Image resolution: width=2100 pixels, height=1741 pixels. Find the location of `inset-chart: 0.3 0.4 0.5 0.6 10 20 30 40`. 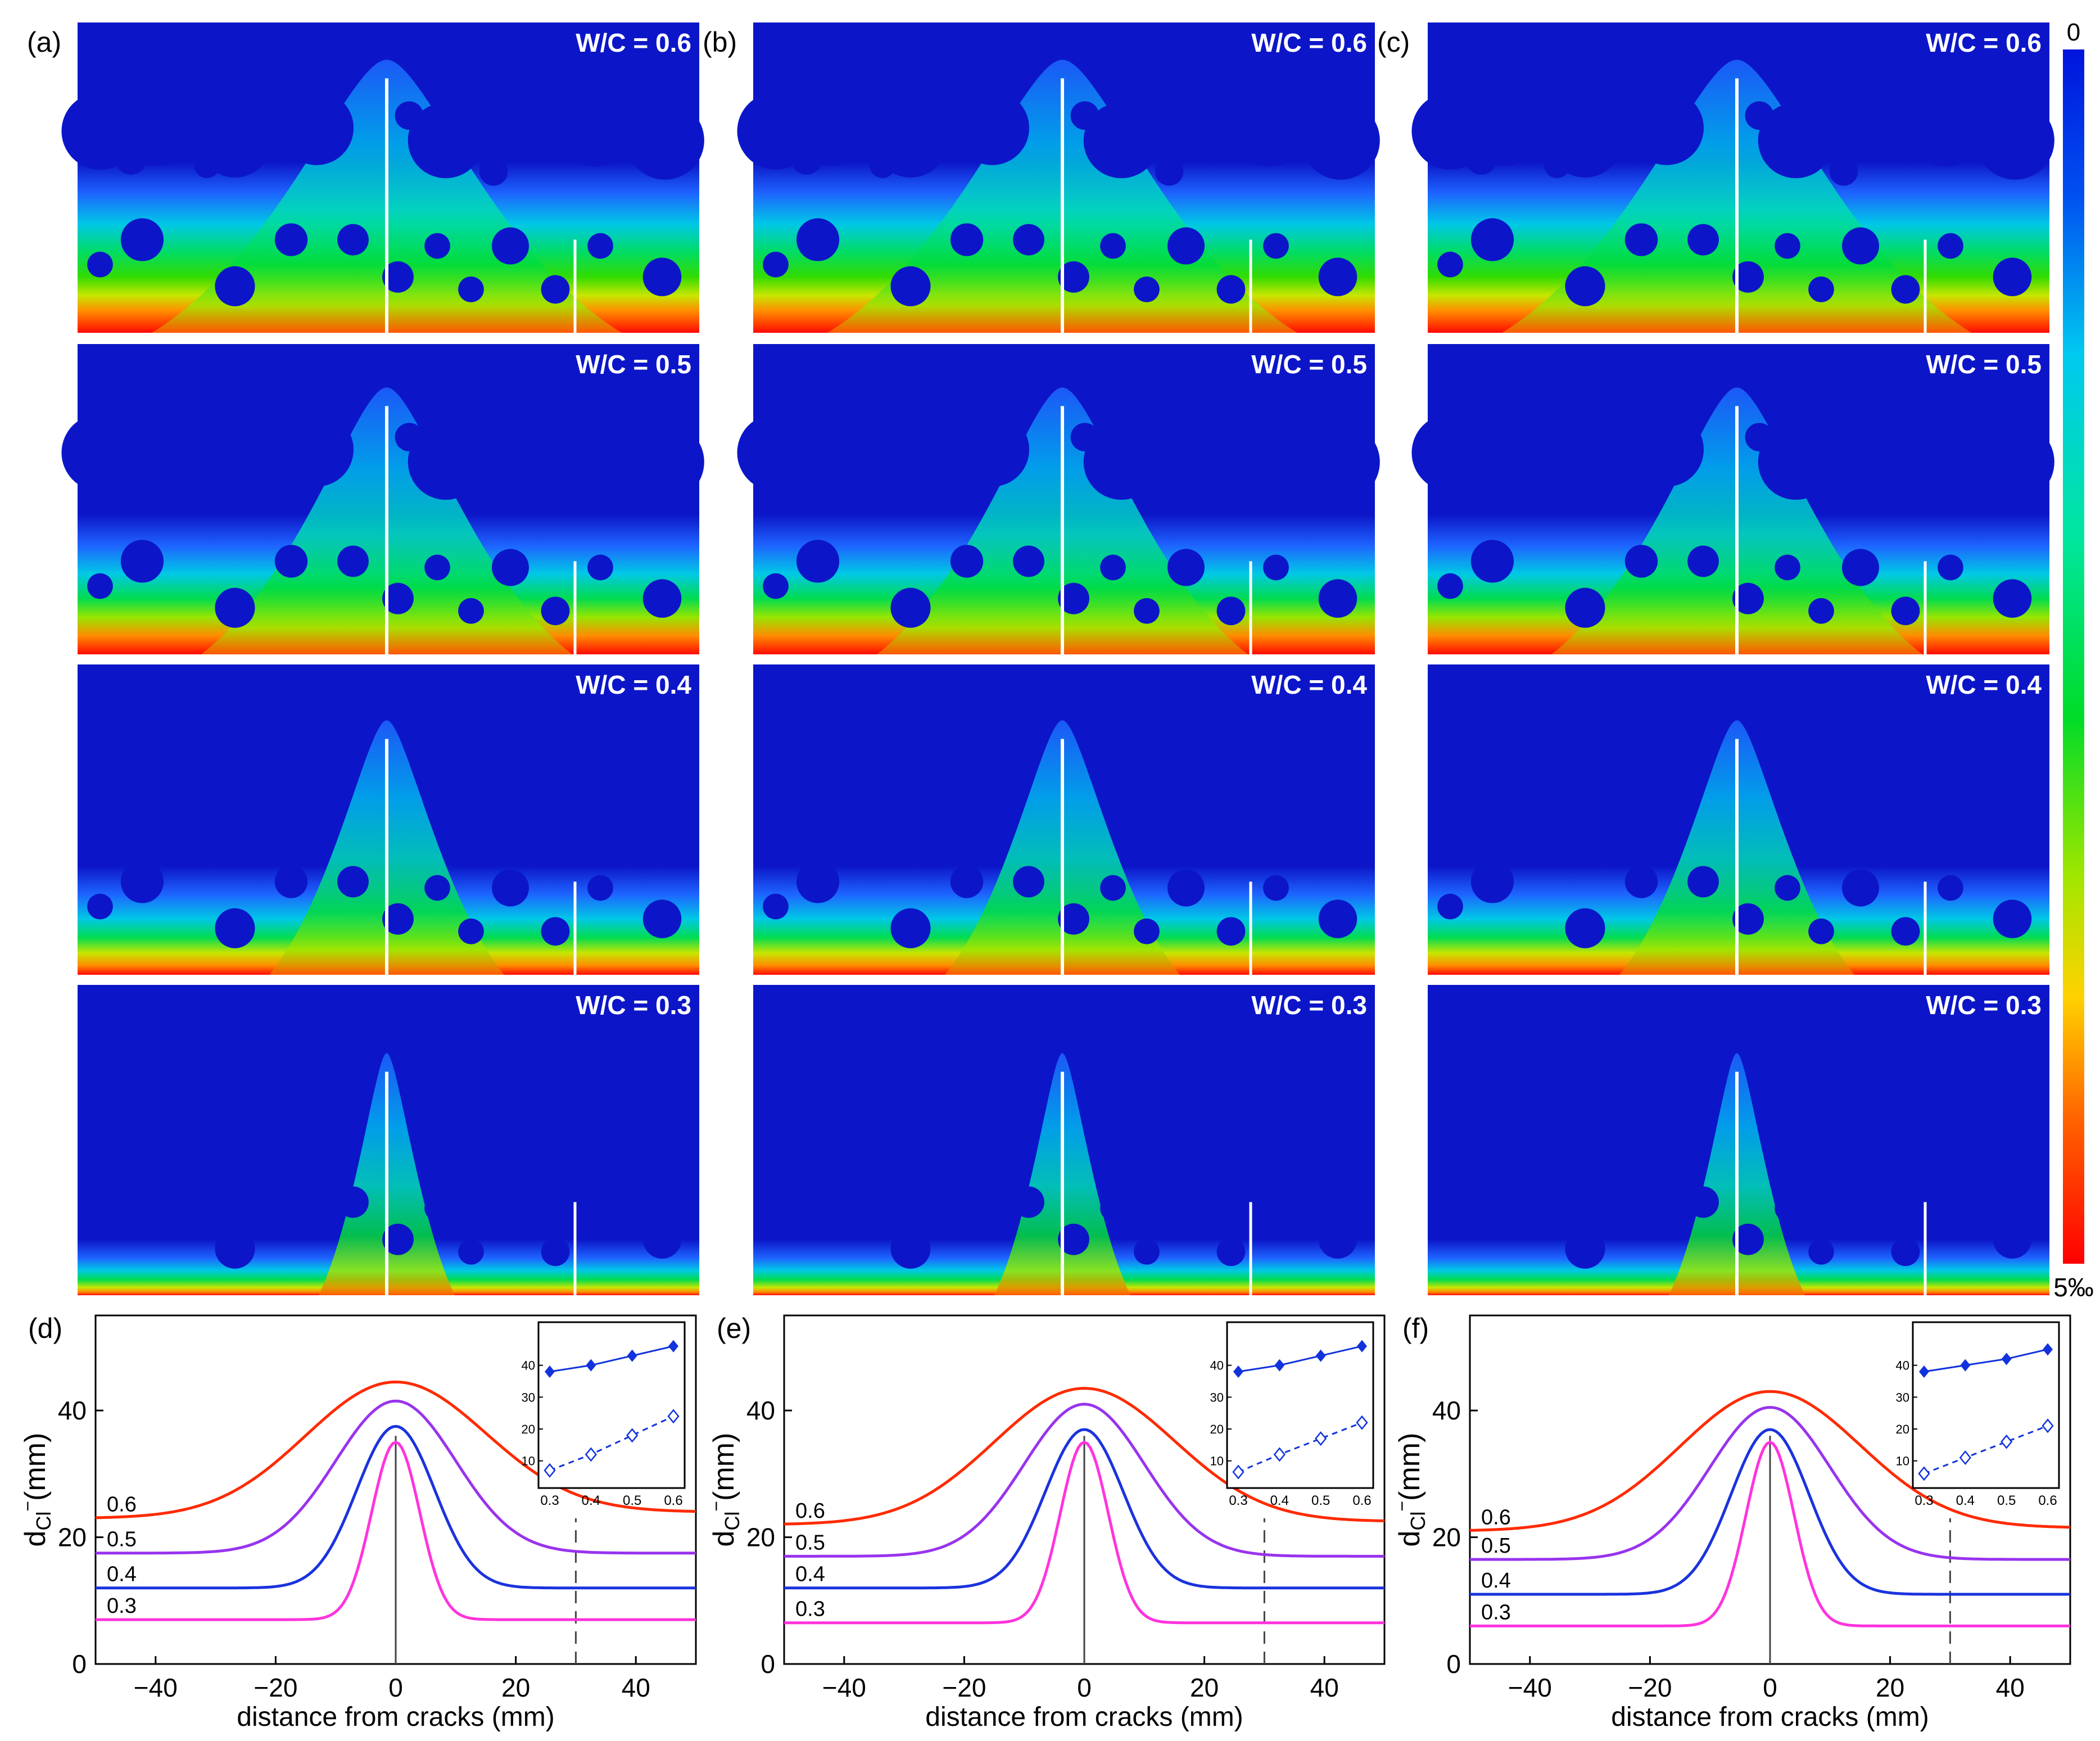

inset-chart: 0.3 0.4 0.5 0.6 10 20 30 40 is located at coordinates (604, 1414).